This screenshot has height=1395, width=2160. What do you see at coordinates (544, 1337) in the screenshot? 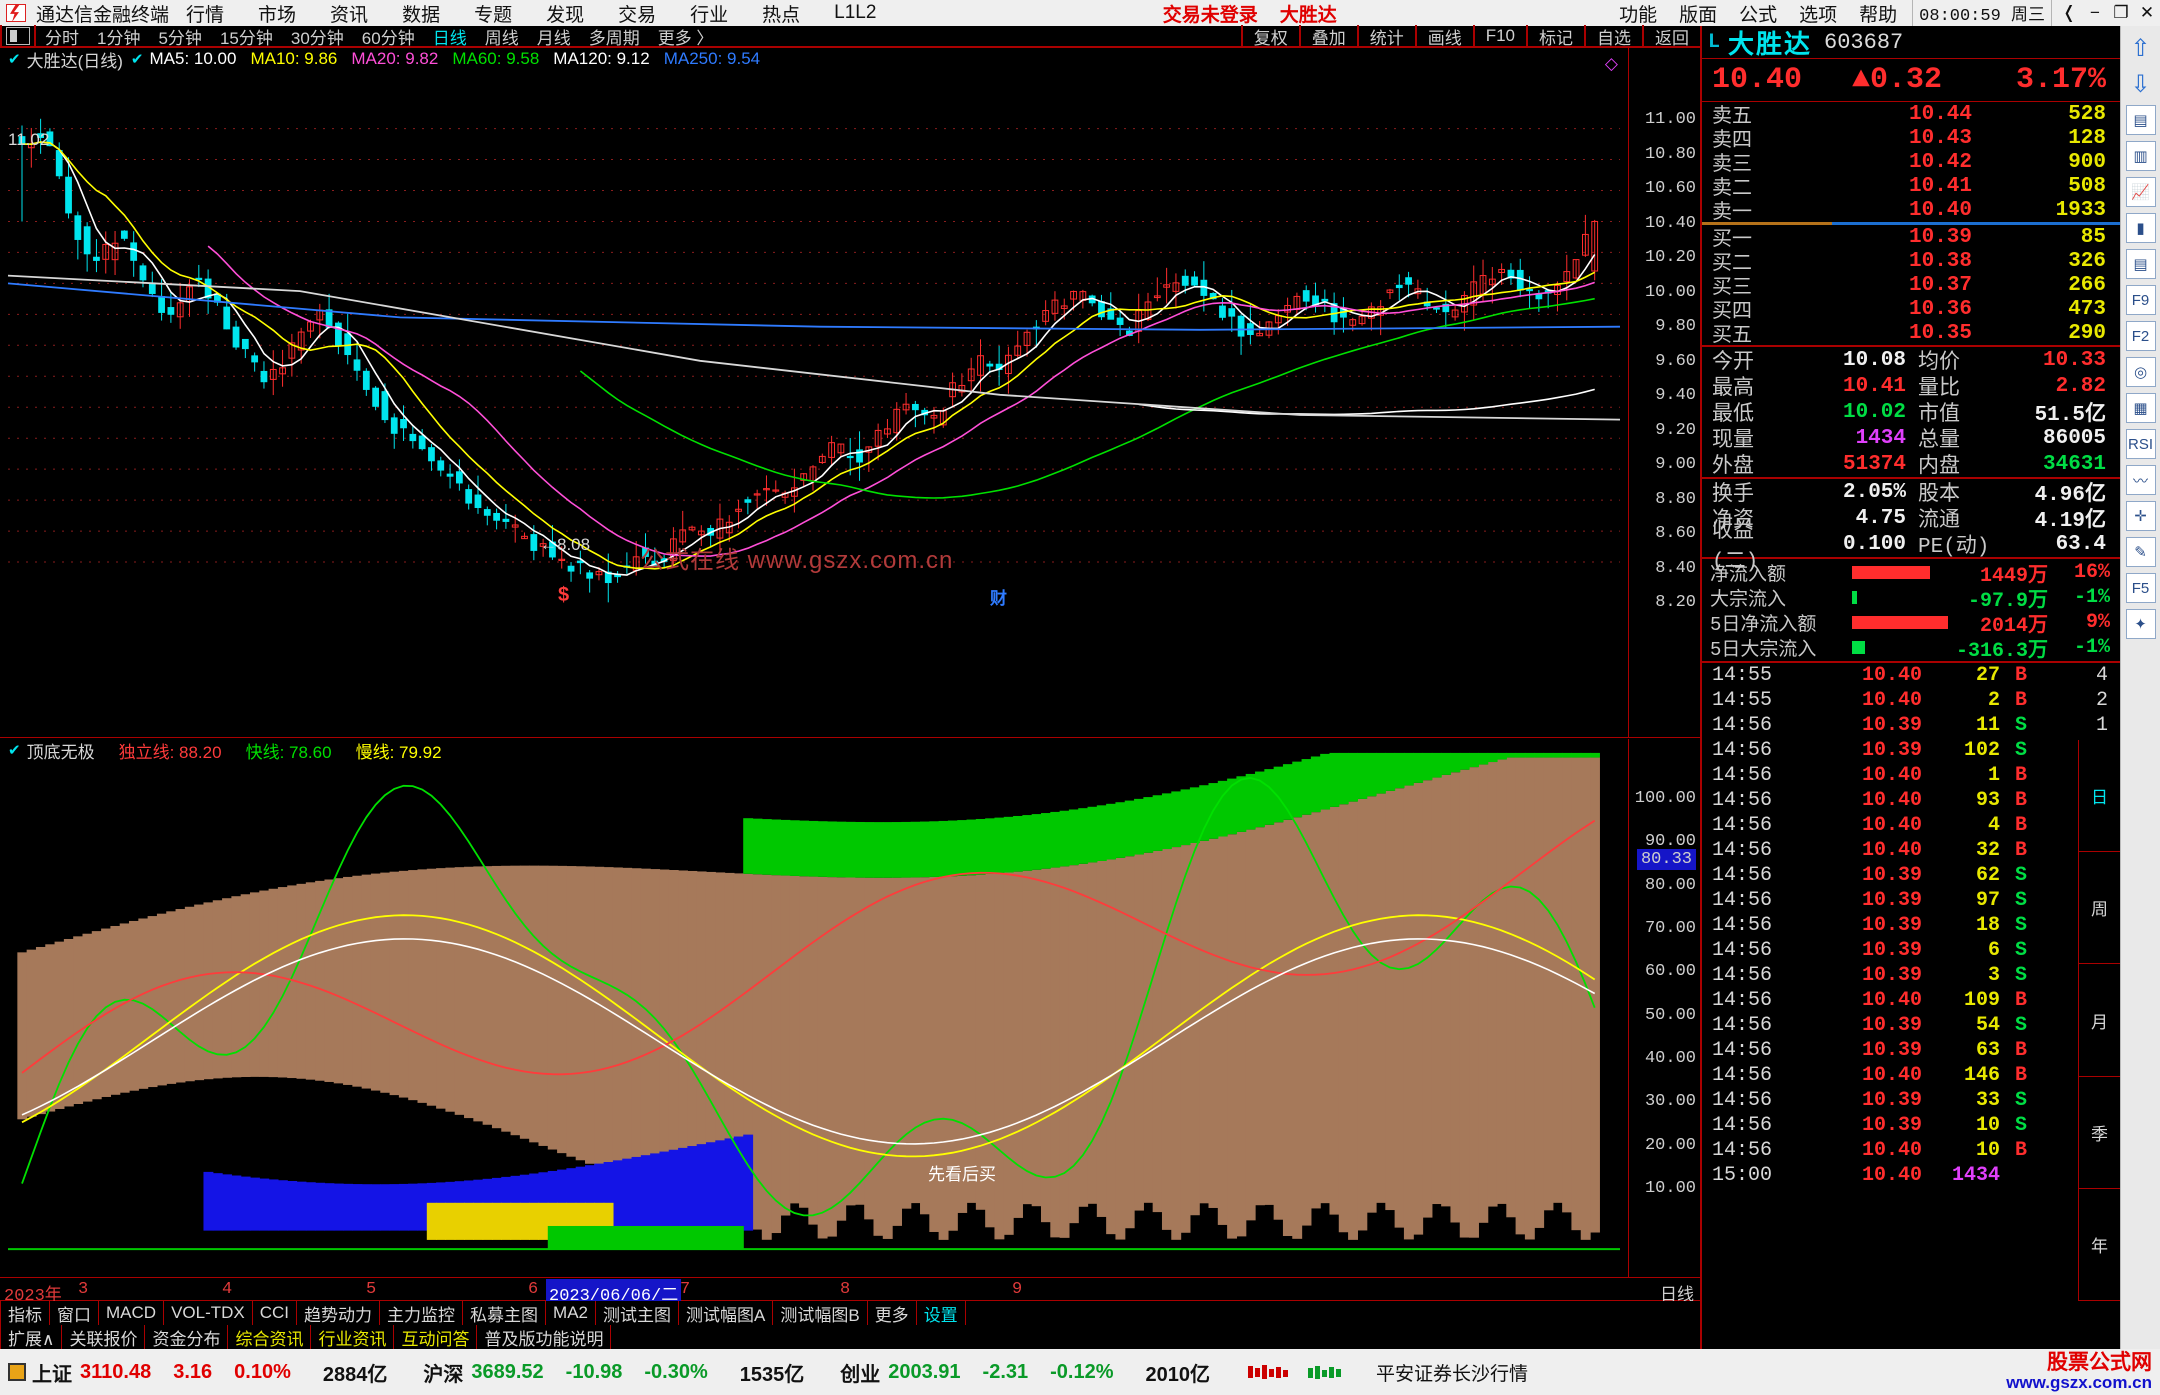
I see `btn-pujiban: 普及版功能说明` at bounding box center [544, 1337].